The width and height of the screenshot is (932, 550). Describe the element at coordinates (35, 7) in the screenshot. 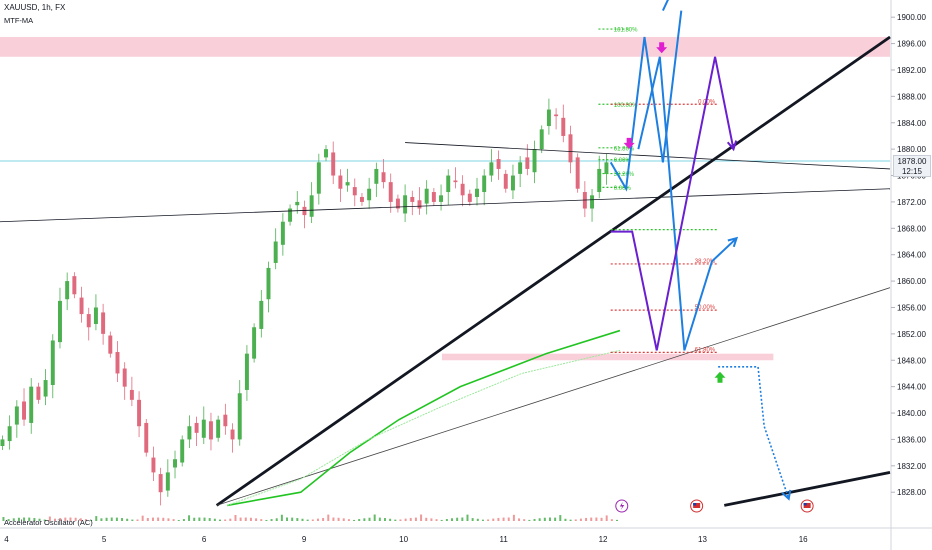

I see `symbol-title: XAUUSD, 1h, FX` at that location.